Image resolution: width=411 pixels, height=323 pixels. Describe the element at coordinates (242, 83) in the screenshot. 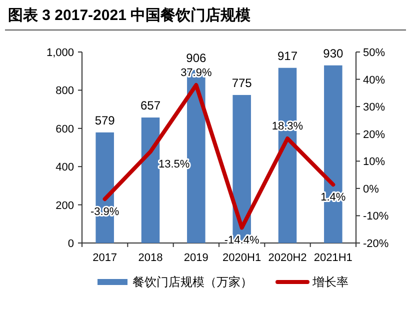

I see `data-label: 775` at that location.